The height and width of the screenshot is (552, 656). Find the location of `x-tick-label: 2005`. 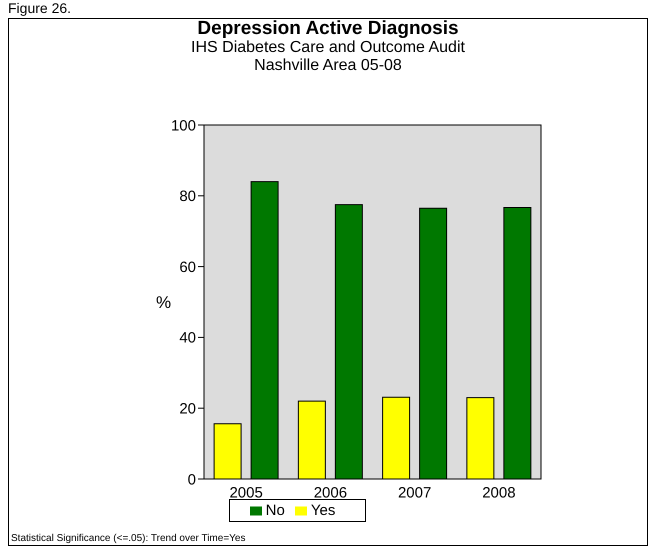

x-tick-label: 2005 is located at coordinates (246, 493).